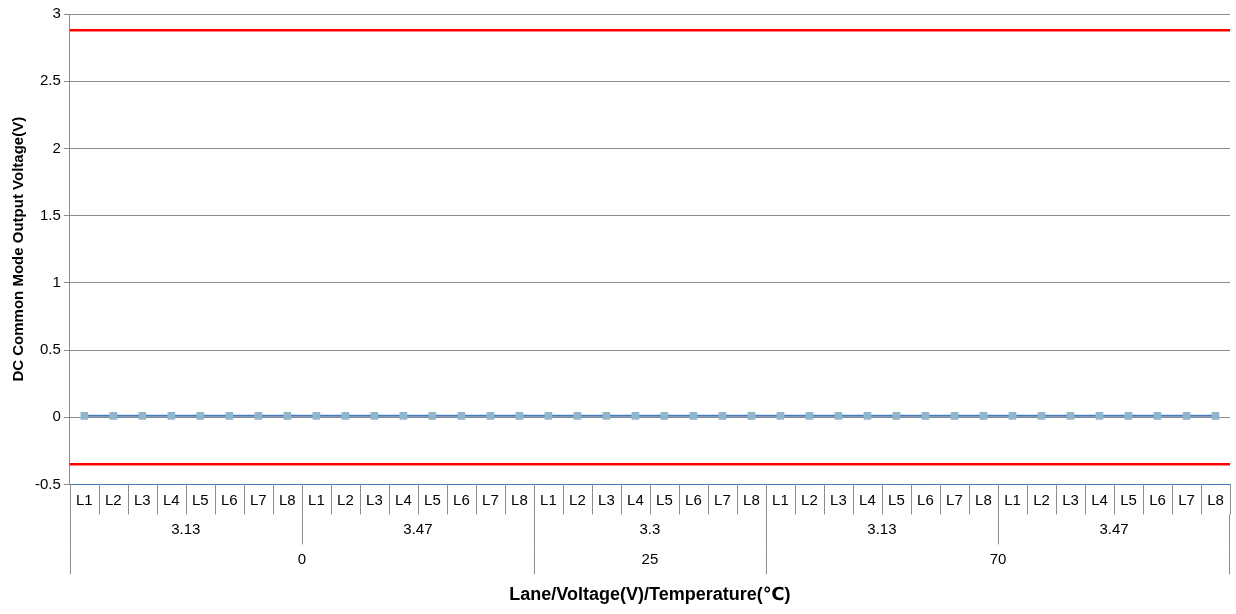 The image size is (1236, 614). Describe the element at coordinates (56, 147) in the screenshot. I see `y-tick-label: 2` at that location.